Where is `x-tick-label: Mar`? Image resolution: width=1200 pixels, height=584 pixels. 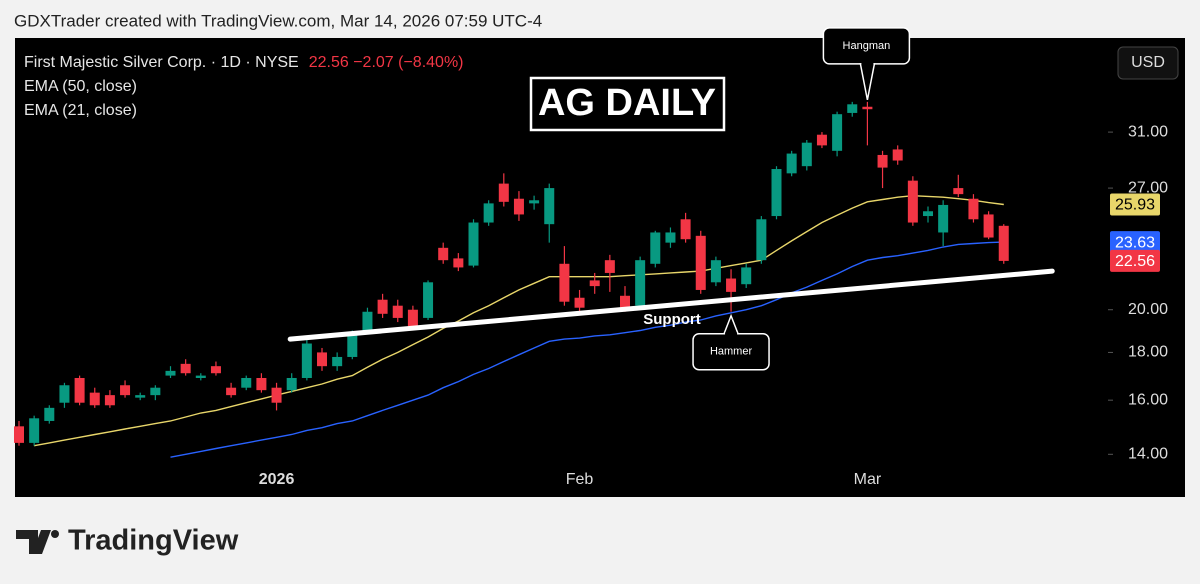 x-tick-label: Mar is located at coordinates (868, 479).